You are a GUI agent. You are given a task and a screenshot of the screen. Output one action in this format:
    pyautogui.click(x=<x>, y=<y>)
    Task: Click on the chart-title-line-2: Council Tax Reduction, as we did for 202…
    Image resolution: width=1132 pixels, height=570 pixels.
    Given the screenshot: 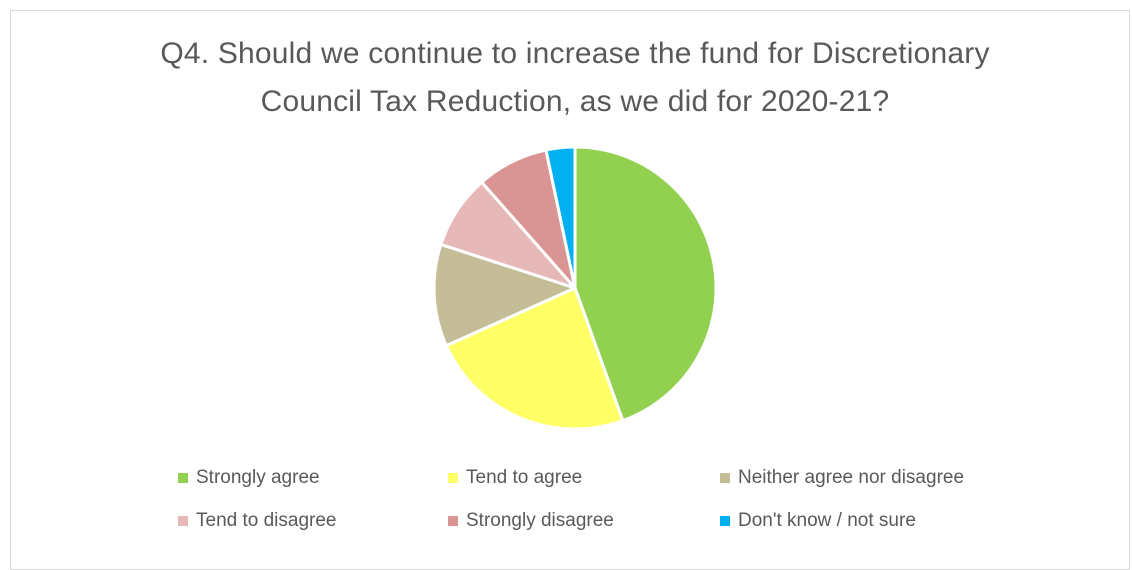 What is the action you would take?
    pyautogui.click(x=575, y=101)
    